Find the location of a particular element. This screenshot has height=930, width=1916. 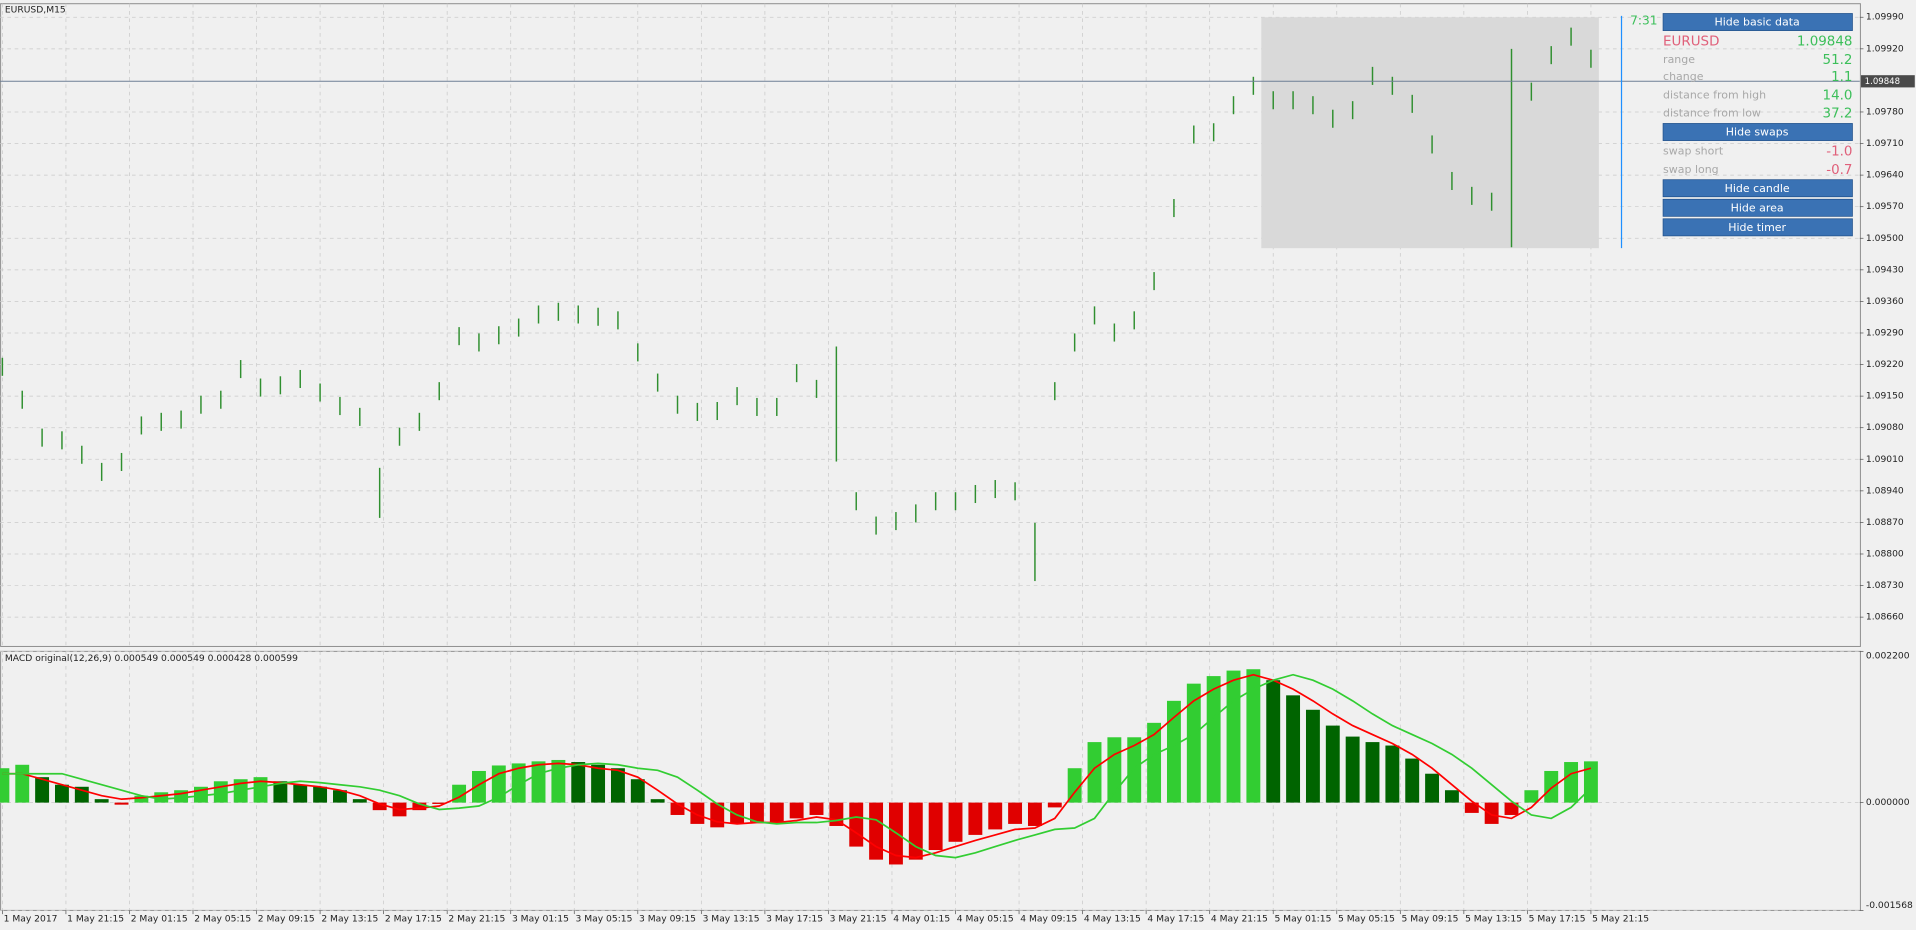

hide-area-button: Hide area is located at coordinates (1757, 207).